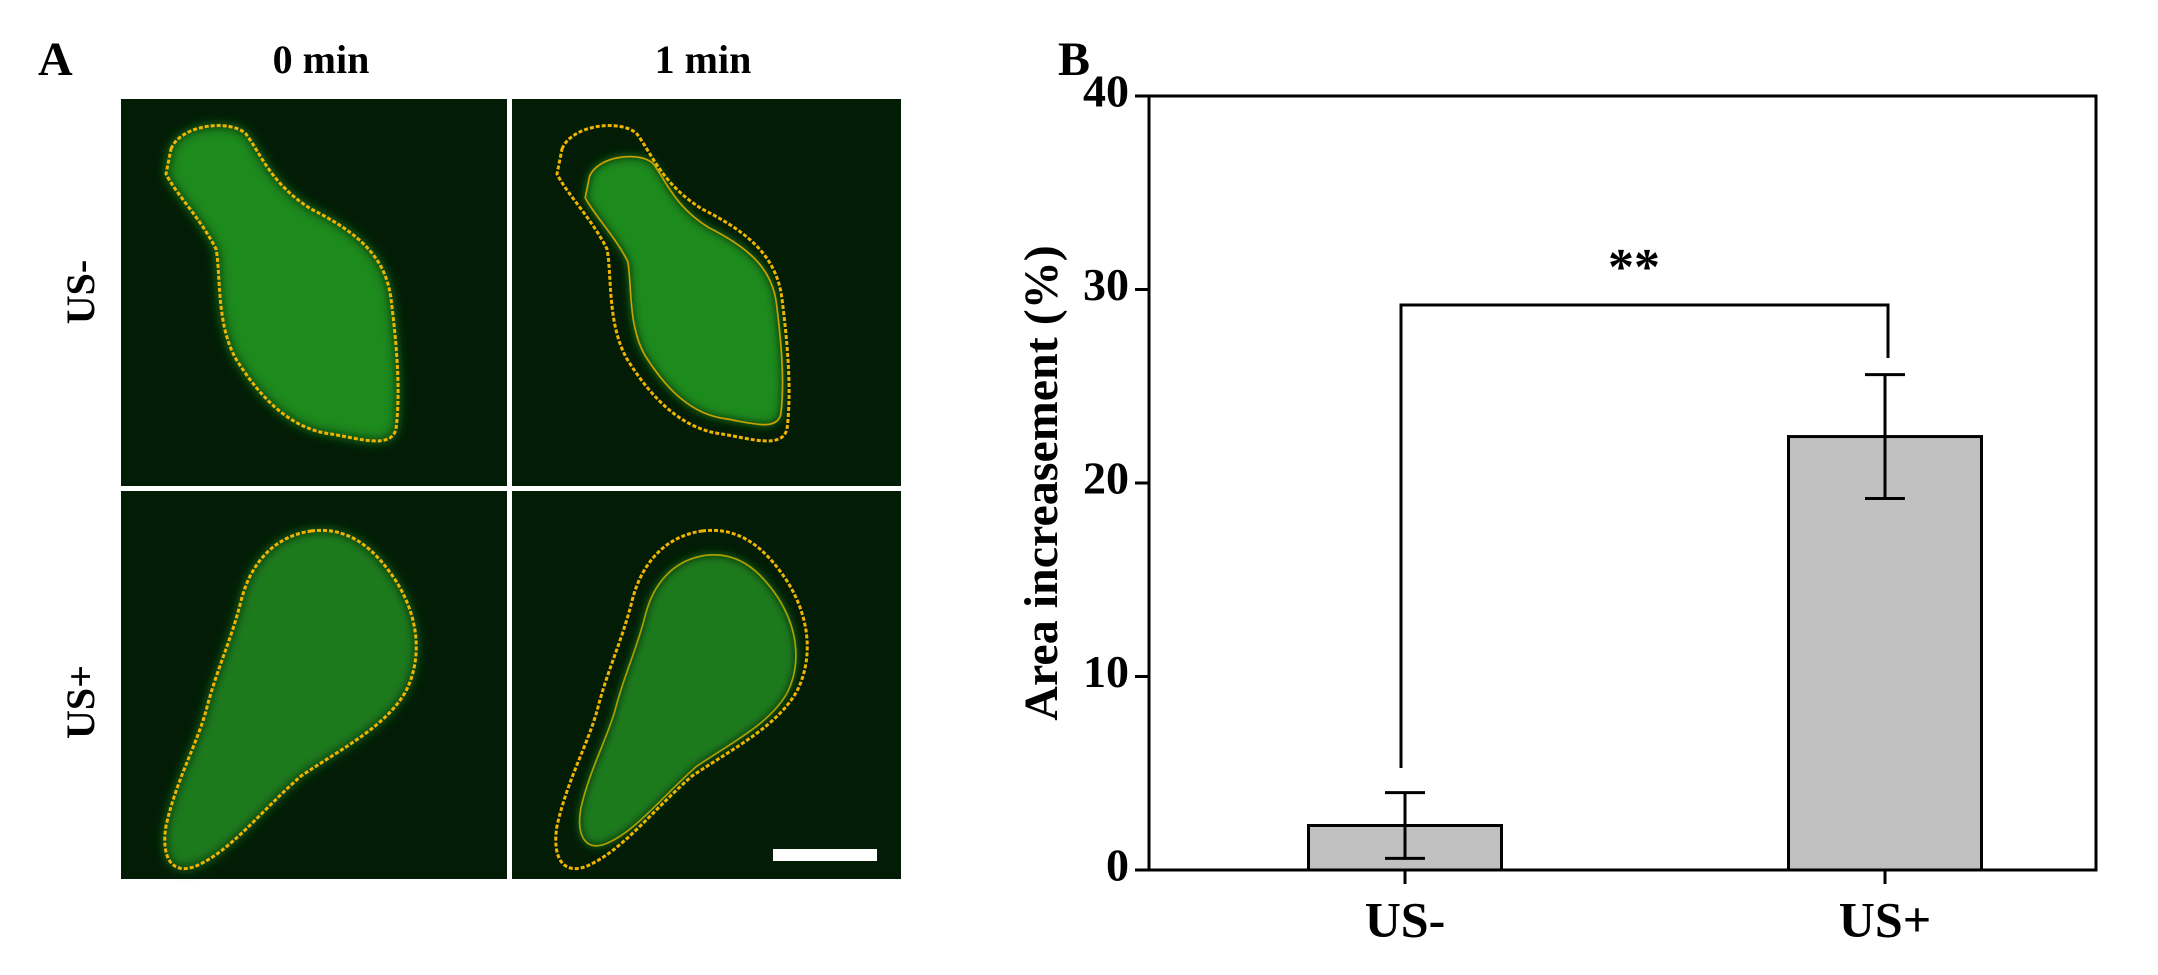  Describe the element at coordinates (1106, 284) in the screenshot. I see `y-tick-label: 30` at that location.